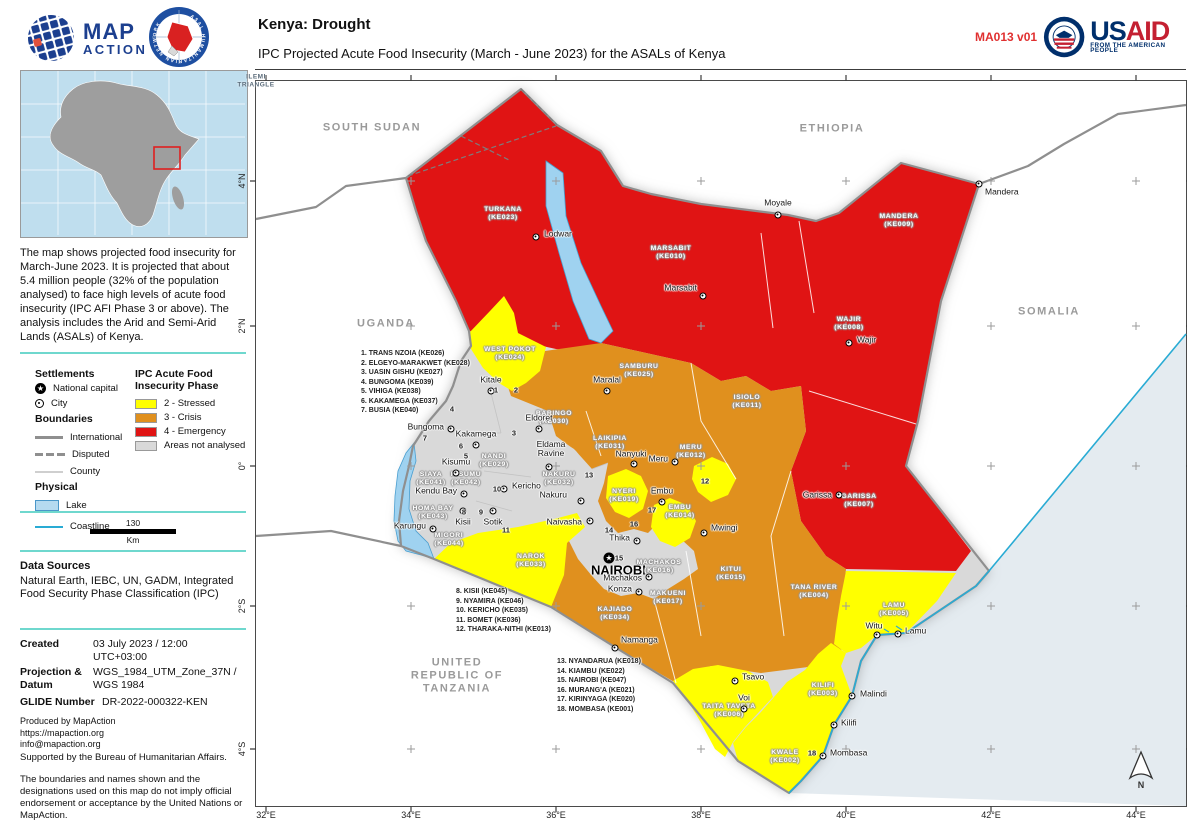 The height and width of the screenshot is (835, 1187). I want to click on page-title: Kenya: Drought, so click(314, 24).